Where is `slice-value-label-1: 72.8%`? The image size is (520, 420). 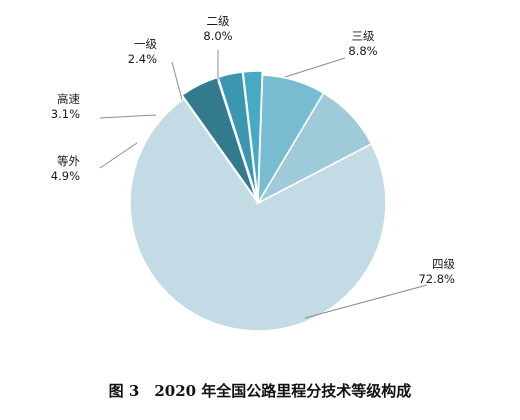 slice-value-label-1: 72.8% is located at coordinates (436, 279).